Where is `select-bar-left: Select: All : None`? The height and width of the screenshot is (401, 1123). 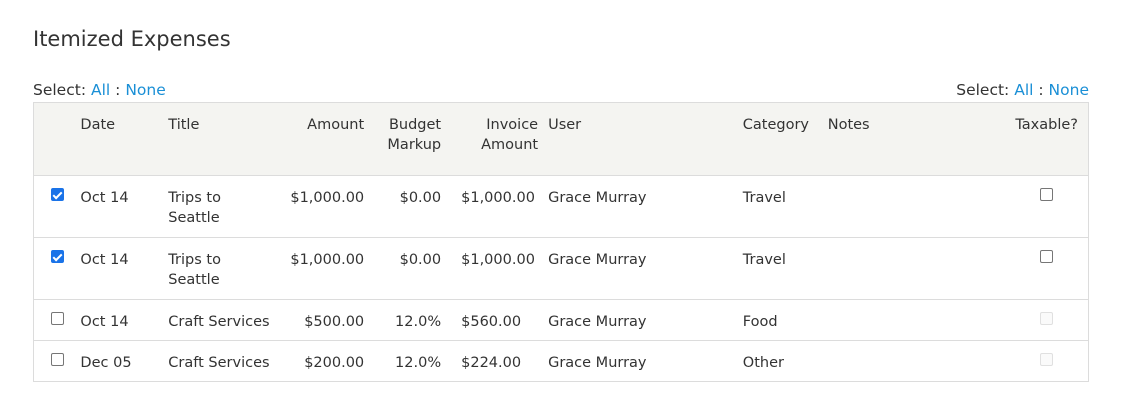 select-bar-left: Select: All : None is located at coordinates (99, 90).